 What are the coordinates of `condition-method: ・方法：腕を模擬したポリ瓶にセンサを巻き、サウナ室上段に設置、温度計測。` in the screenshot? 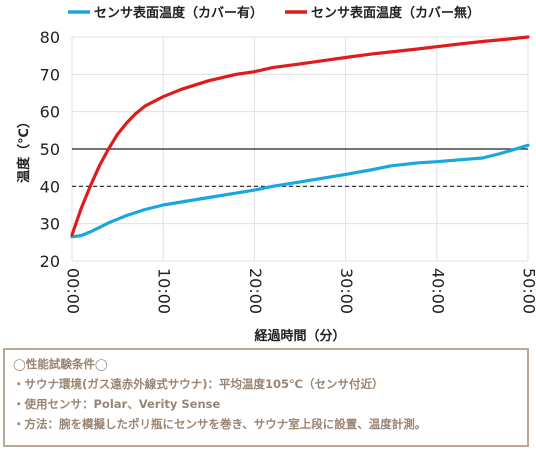 It's located at (220, 424).